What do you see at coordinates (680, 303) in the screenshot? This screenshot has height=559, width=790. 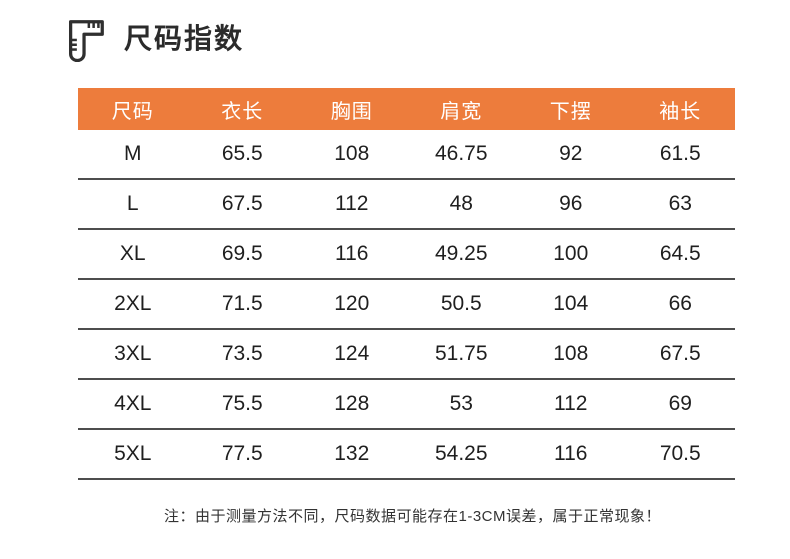 I see `measurement-cell: 66` at bounding box center [680, 303].